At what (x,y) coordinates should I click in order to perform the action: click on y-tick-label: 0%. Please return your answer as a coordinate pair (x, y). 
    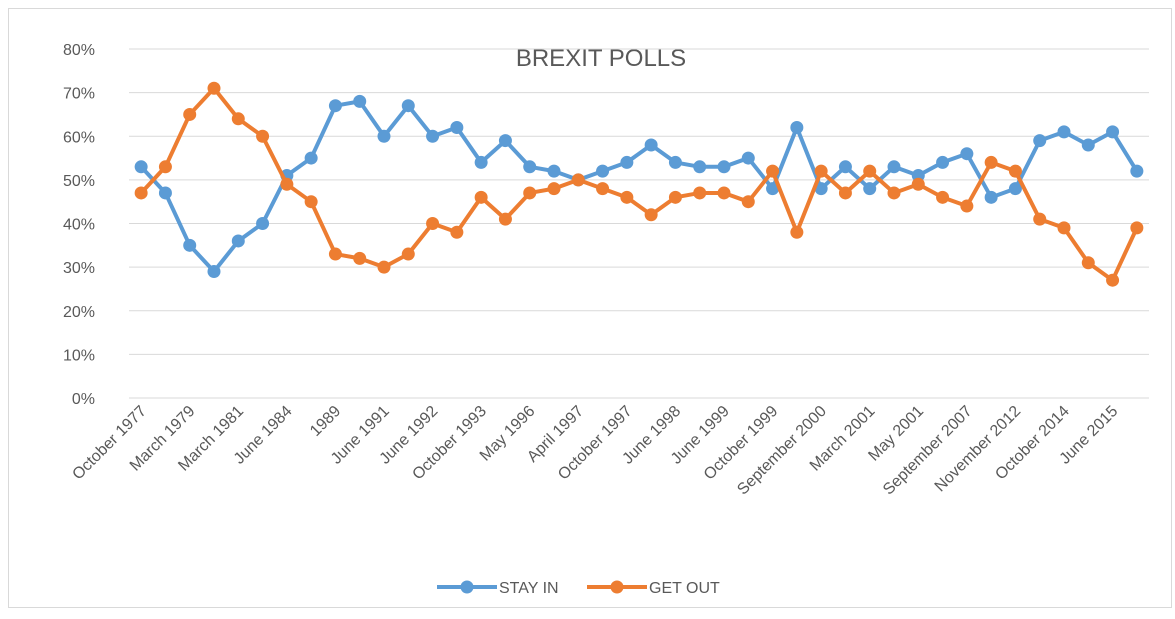
    Looking at the image, I should click on (83, 399).